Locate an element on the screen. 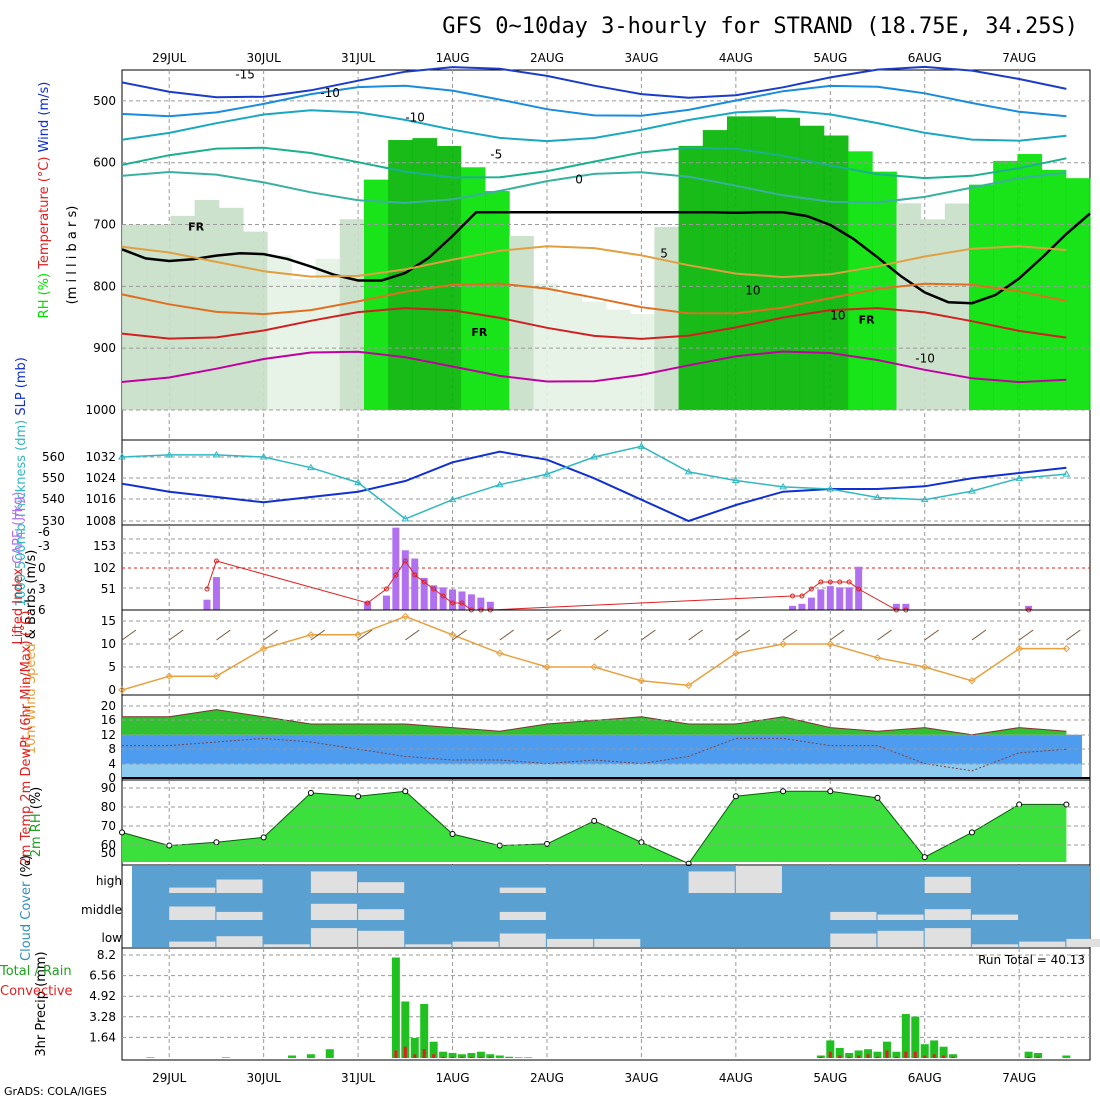 The height and width of the screenshot is (1100, 1100). thickness-tick-3: 530 is located at coordinates (53, 521).